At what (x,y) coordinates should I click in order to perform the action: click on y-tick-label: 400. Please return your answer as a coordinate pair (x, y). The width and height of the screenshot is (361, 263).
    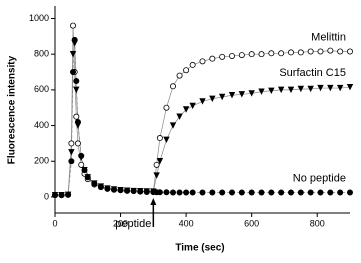
    Looking at the image, I should click on (41, 125).